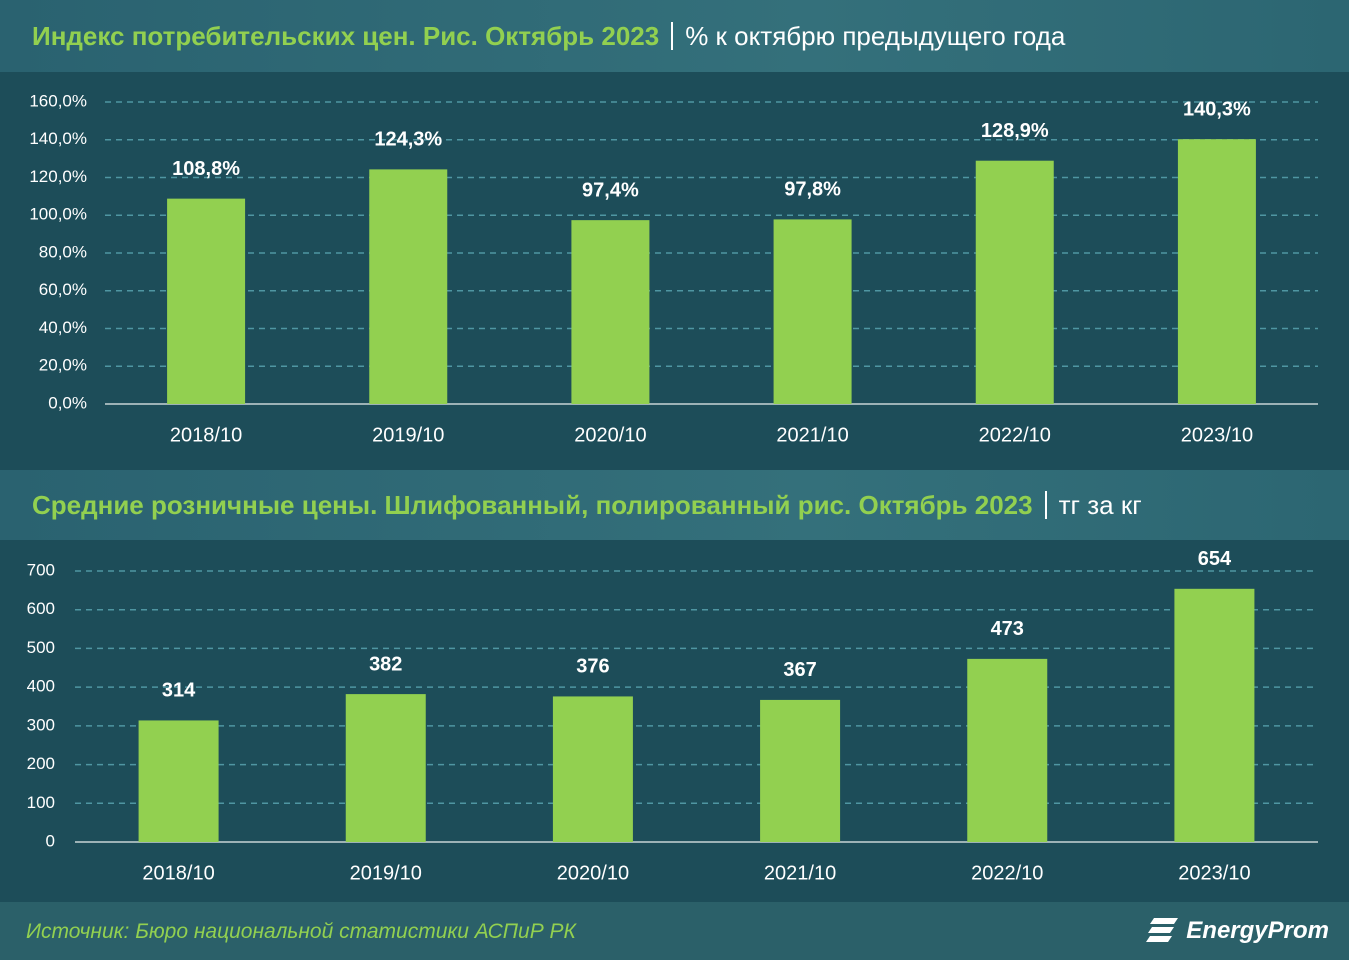  Describe the element at coordinates (1100, 504) in the screenshot. I see `chart-subtitle: тг за кг` at that location.